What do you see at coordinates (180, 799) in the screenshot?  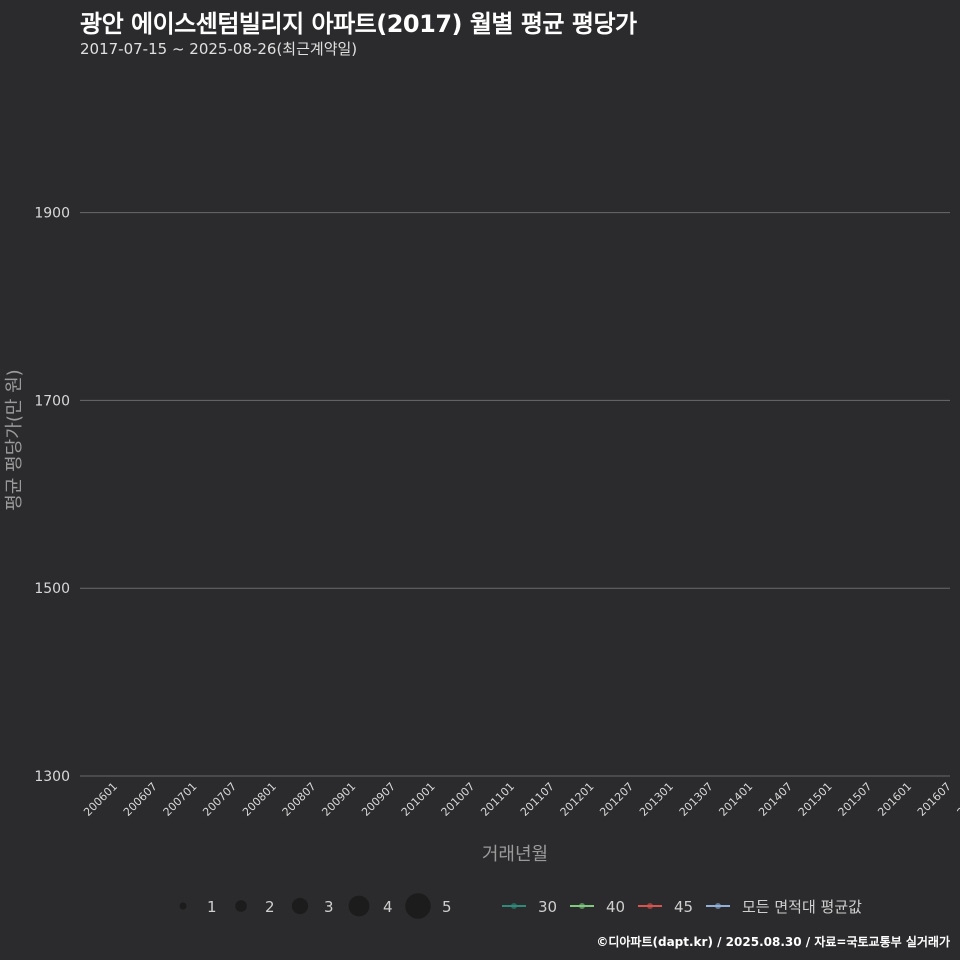 I see `x-tick-label: 200701` at bounding box center [180, 799].